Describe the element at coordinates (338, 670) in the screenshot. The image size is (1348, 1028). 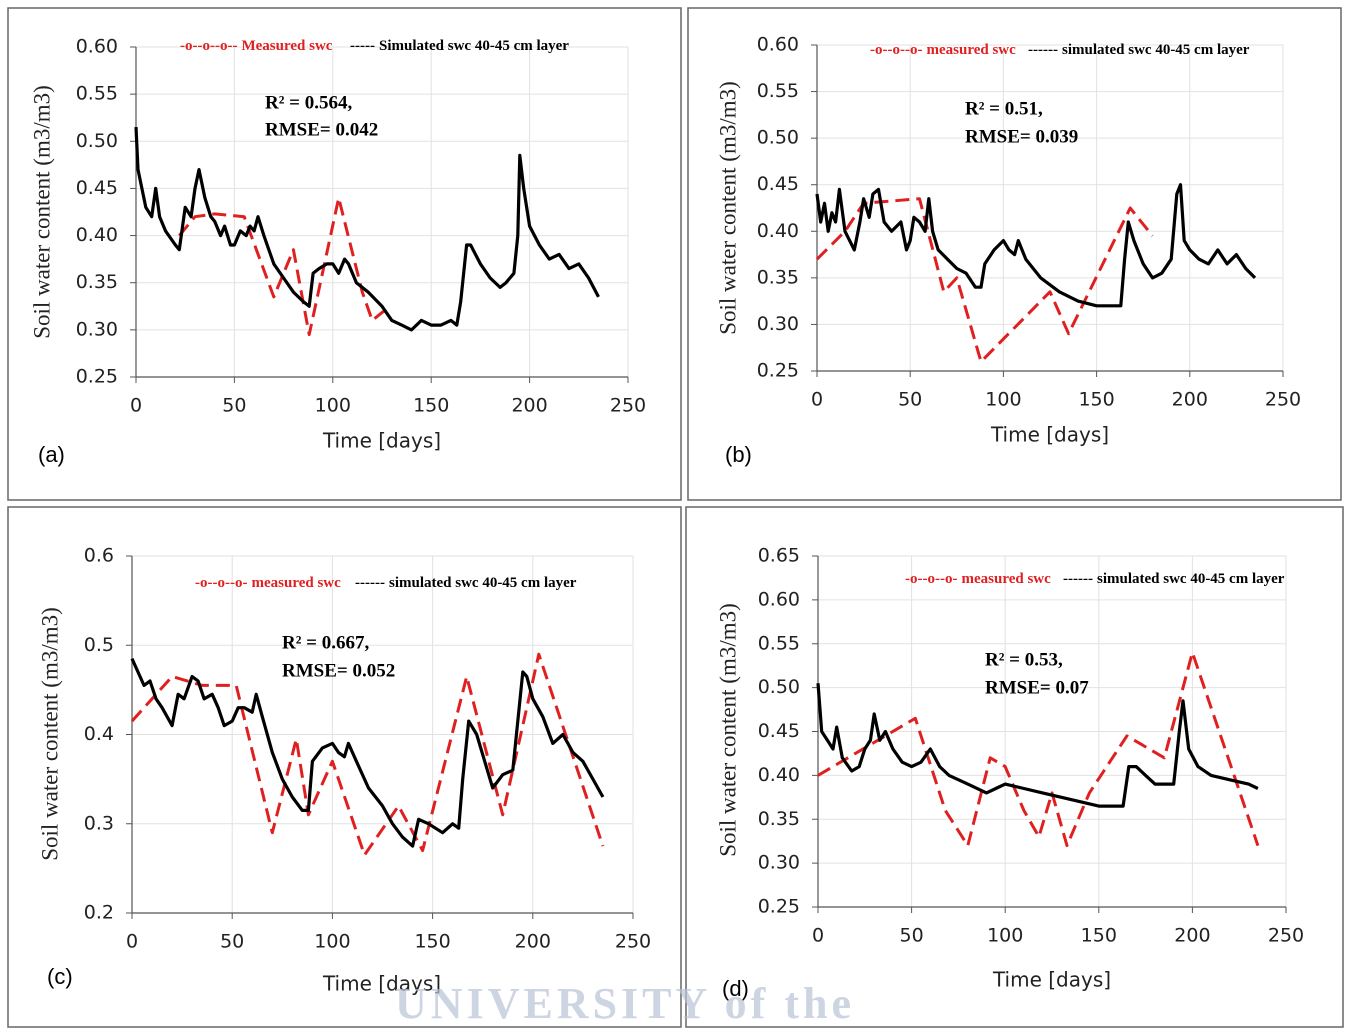
I see `annotation: RMSE= 0.052` at that location.